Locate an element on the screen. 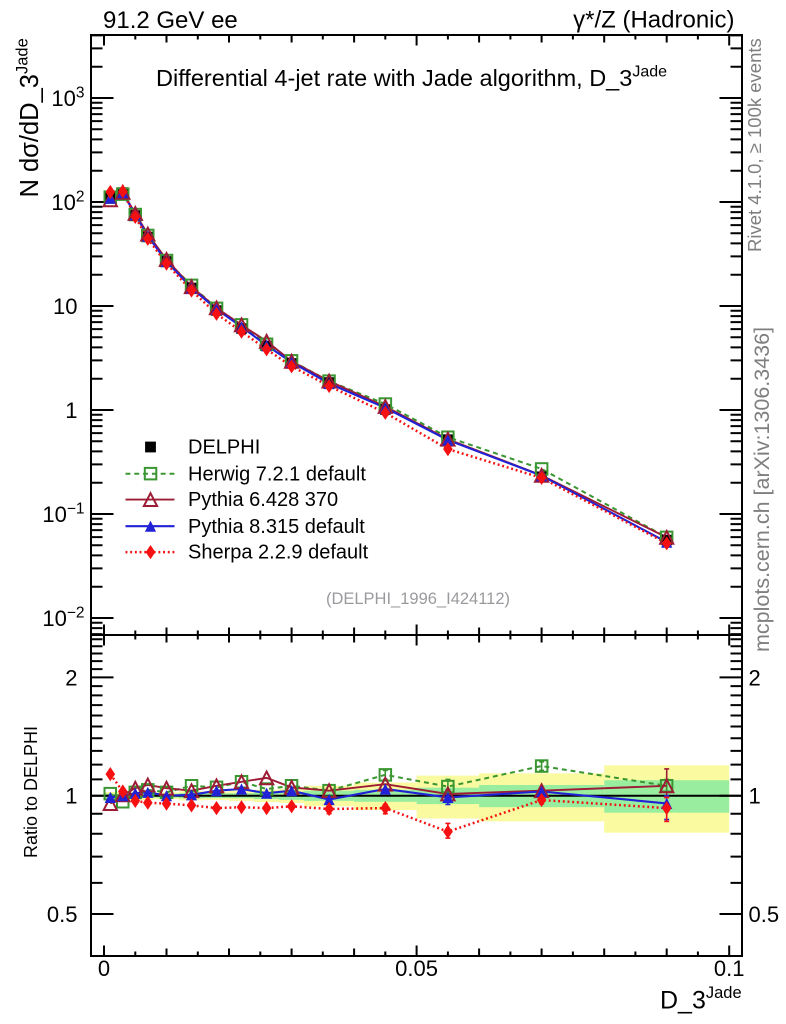  svg-text: Pythia 8.315 default is located at coordinates (276, 527).